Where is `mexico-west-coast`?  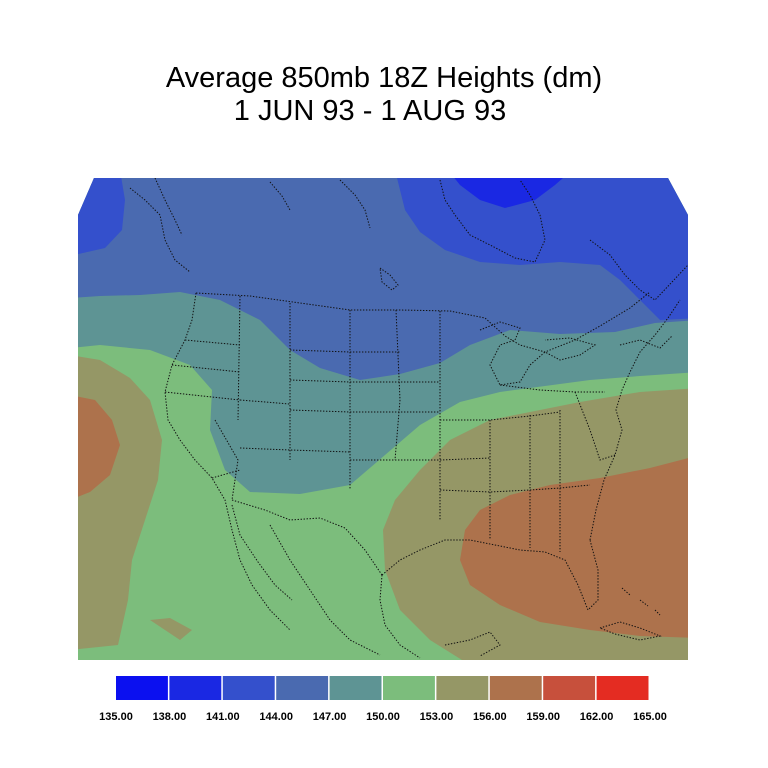 mexico-west-coast is located at coordinates (325, 590).